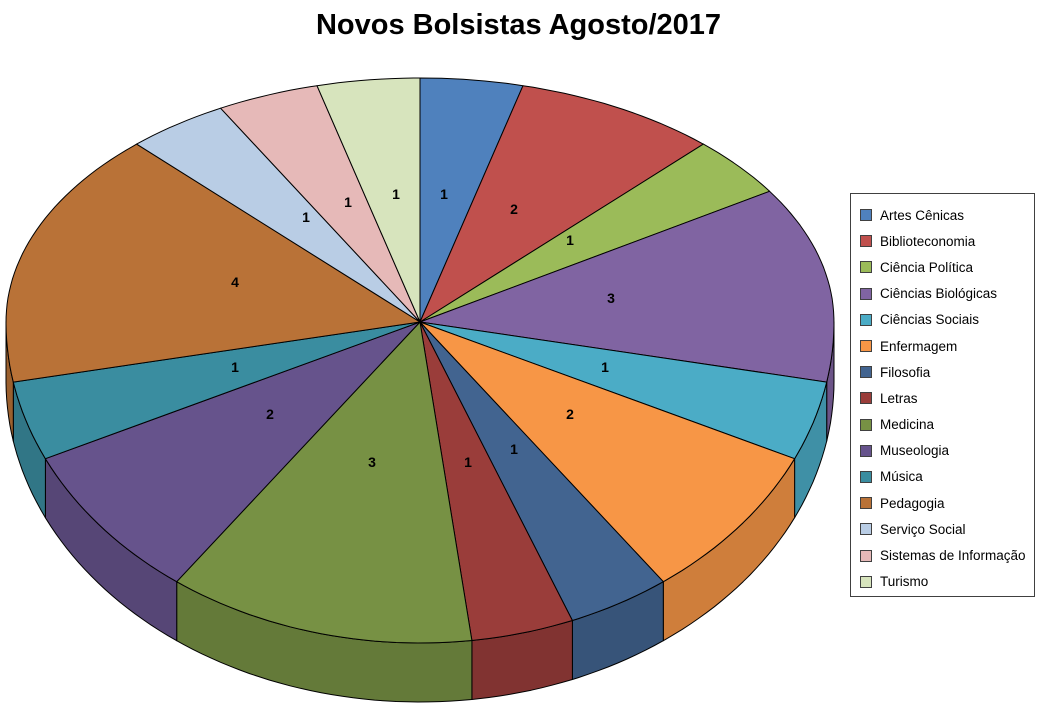 The image size is (1037, 724). Describe the element at coordinates (947, 398) in the screenshot. I see `legend-item: Letras` at that location.